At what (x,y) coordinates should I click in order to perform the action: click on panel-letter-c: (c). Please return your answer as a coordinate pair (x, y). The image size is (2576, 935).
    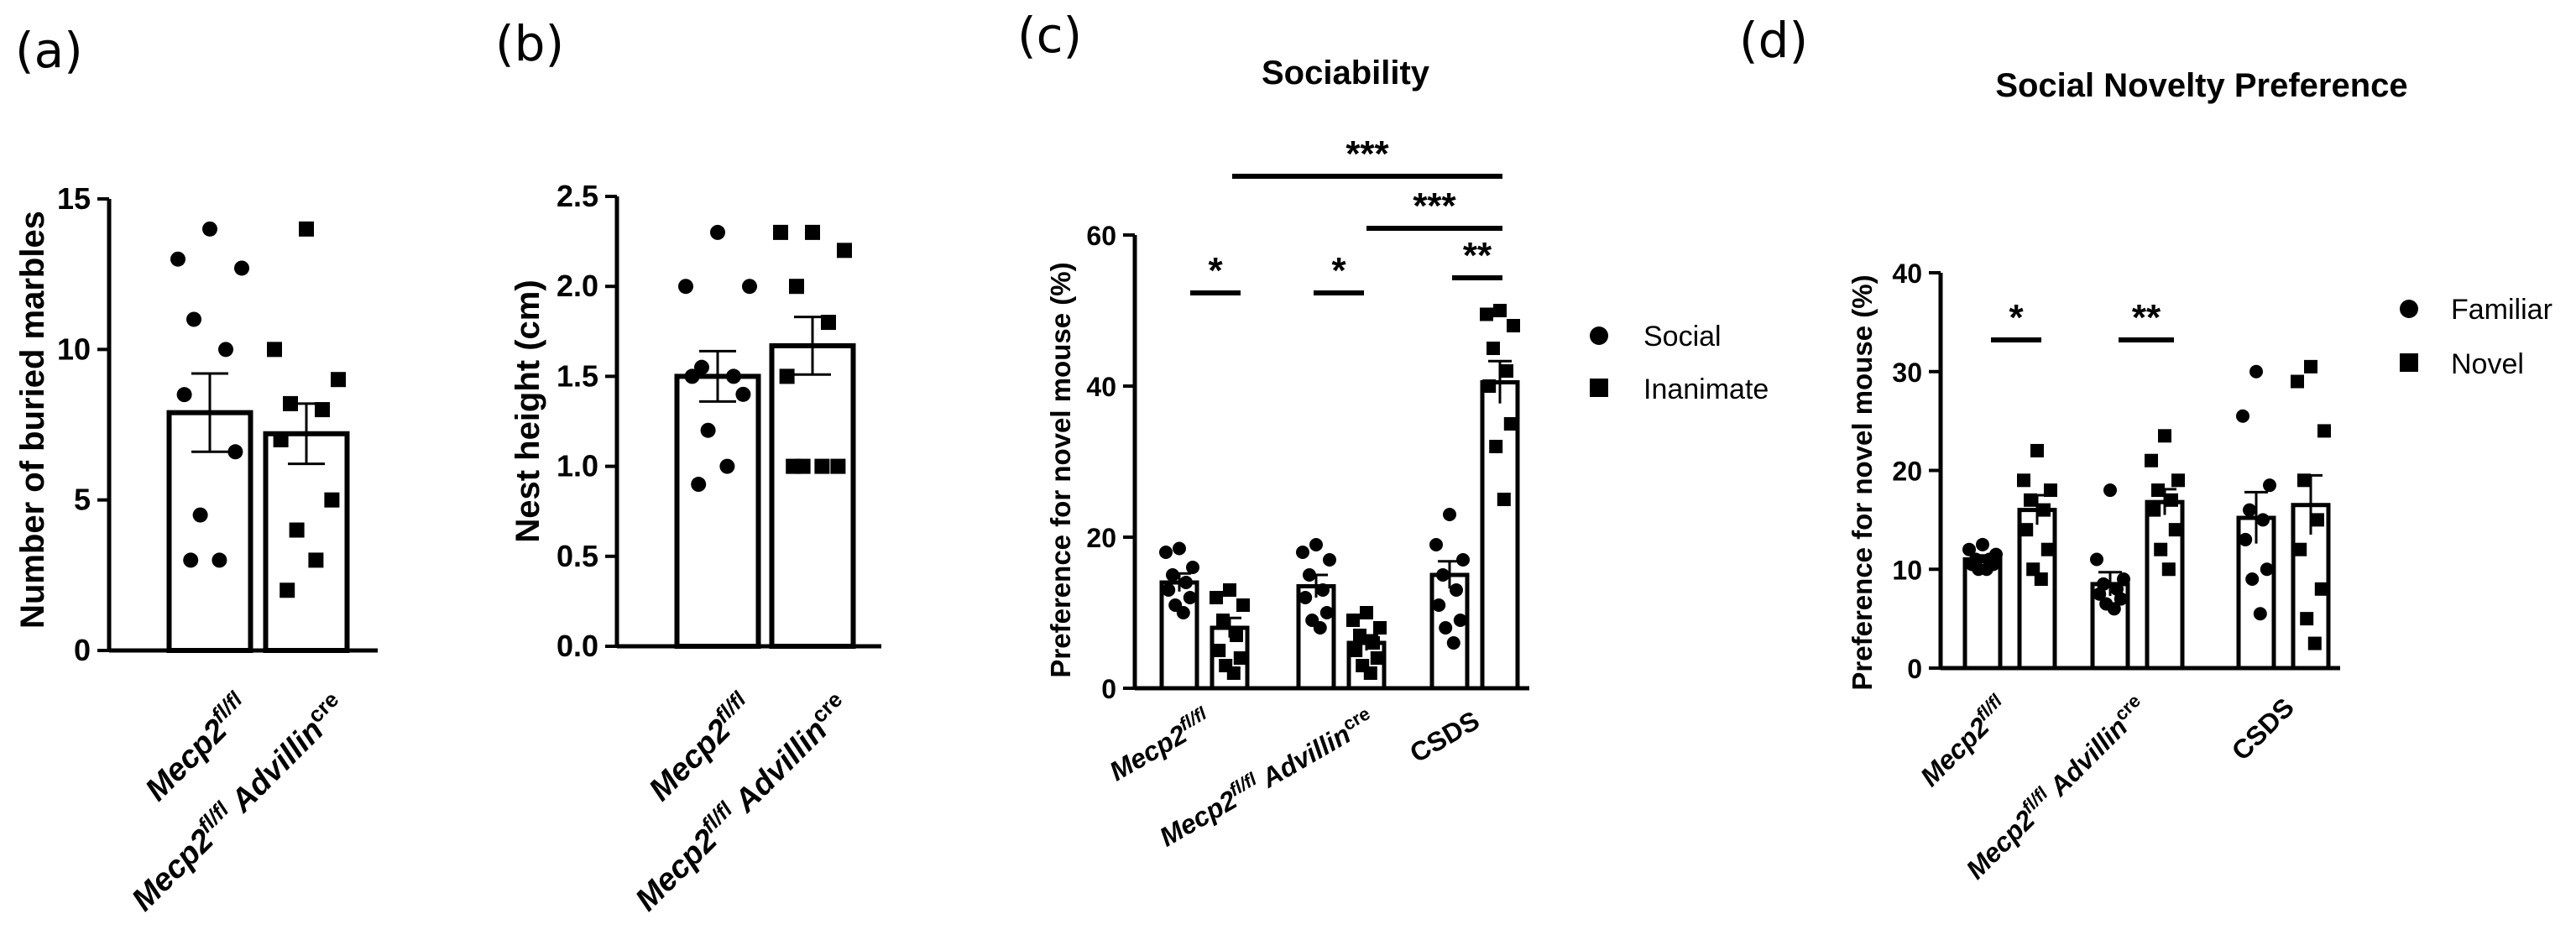
    Looking at the image, I should click on (1049, 35).